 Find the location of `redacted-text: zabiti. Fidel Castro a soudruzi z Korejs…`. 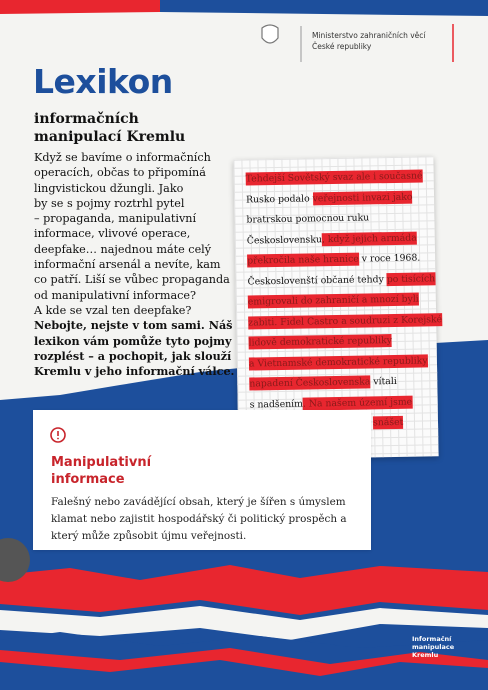

redacted-text: zabiti. Fidel Castro a soudruzi z Korejs… is located at coordinates (345, 321).